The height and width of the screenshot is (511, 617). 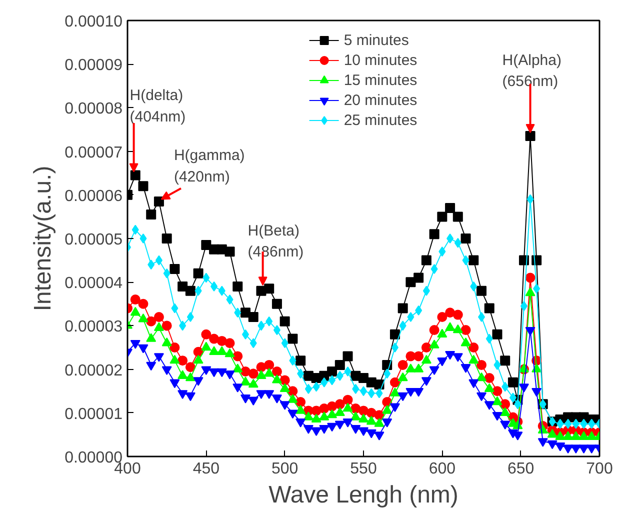 What do you see at coordinates (599, 469) in the screenshot?
I see `x-tick-label: 700` at bounding box center [599, 469].